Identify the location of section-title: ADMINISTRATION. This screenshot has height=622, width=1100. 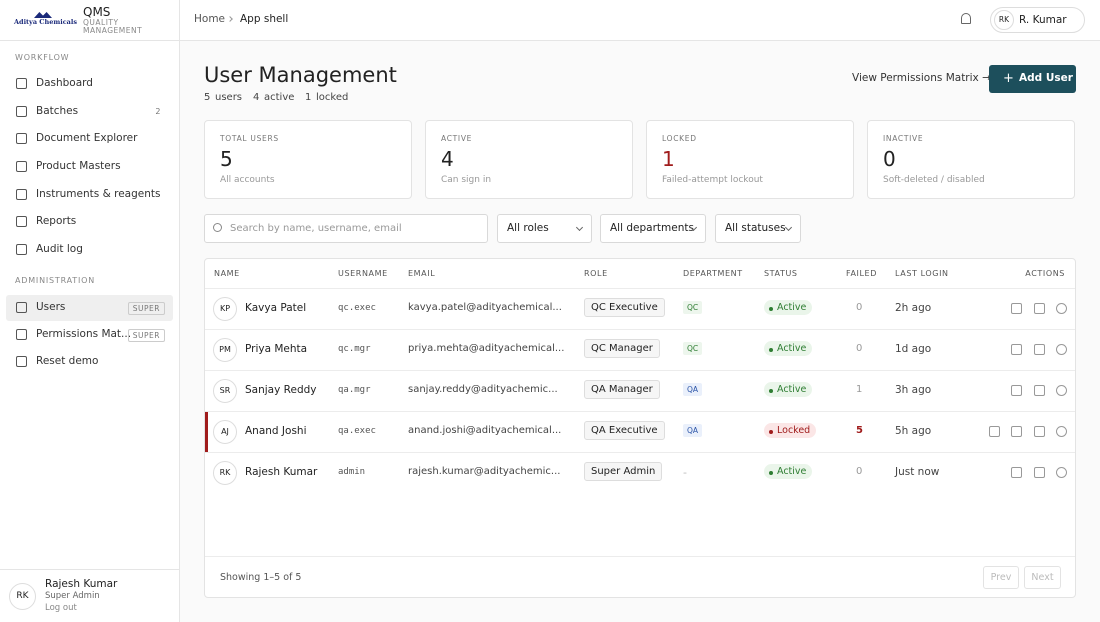
(55, 280).